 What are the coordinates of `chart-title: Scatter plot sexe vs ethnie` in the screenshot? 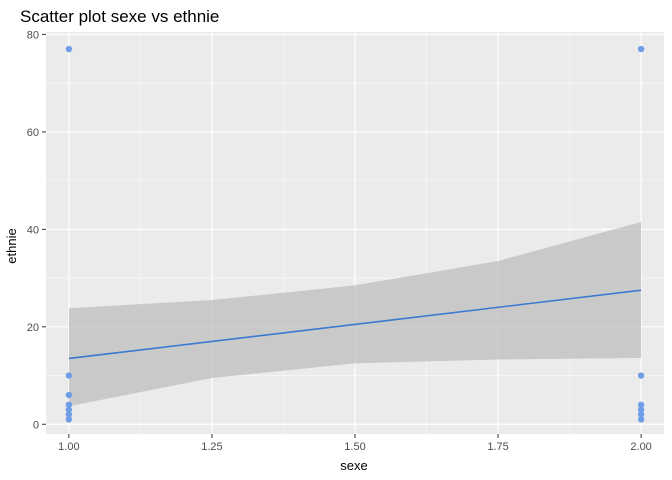 It's located at (119, 16).